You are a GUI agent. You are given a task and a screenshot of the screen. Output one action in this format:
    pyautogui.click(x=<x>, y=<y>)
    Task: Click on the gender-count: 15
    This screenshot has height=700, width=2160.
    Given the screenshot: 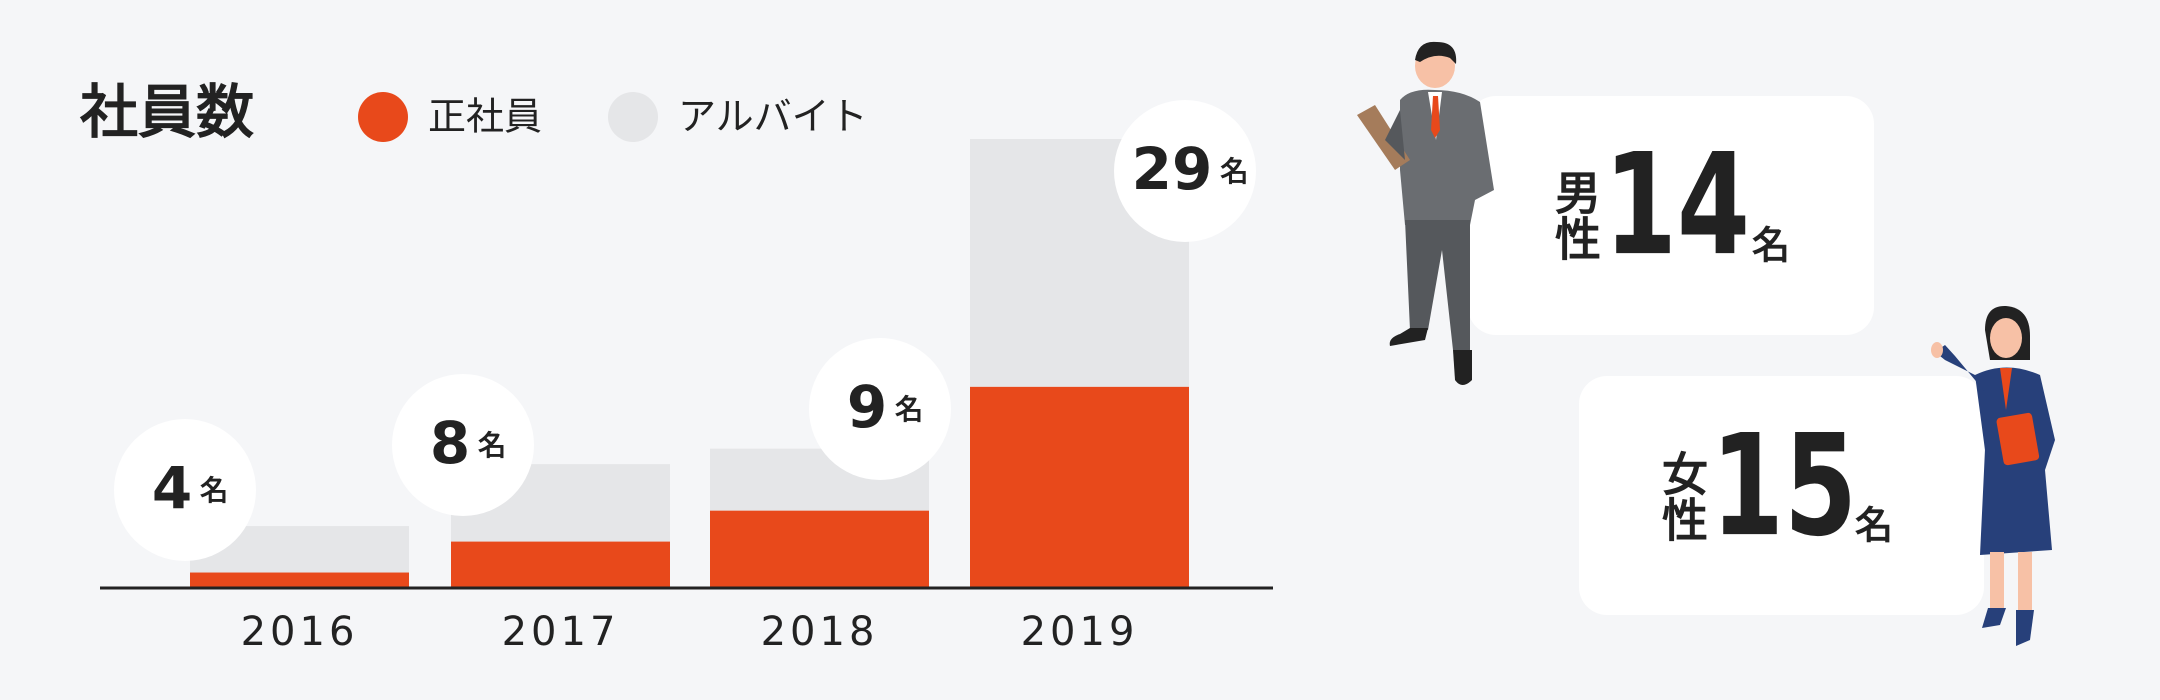 What is the action you would take?
    pyautogui.click(x=1784, y=486)
    